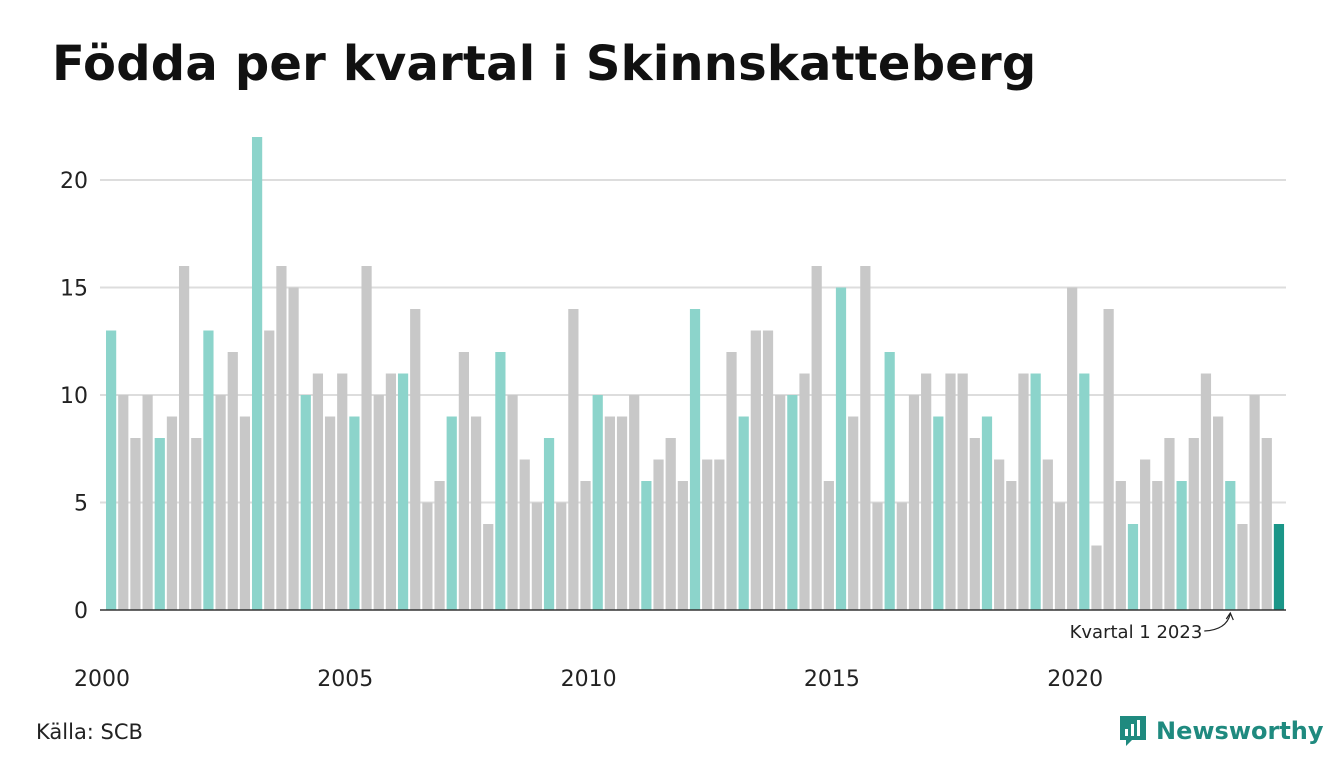 The image size is (1340, 780). Describe the element at coordinates (74, 396) in the screenshot. I see `y-tick-label: 10` at that location.